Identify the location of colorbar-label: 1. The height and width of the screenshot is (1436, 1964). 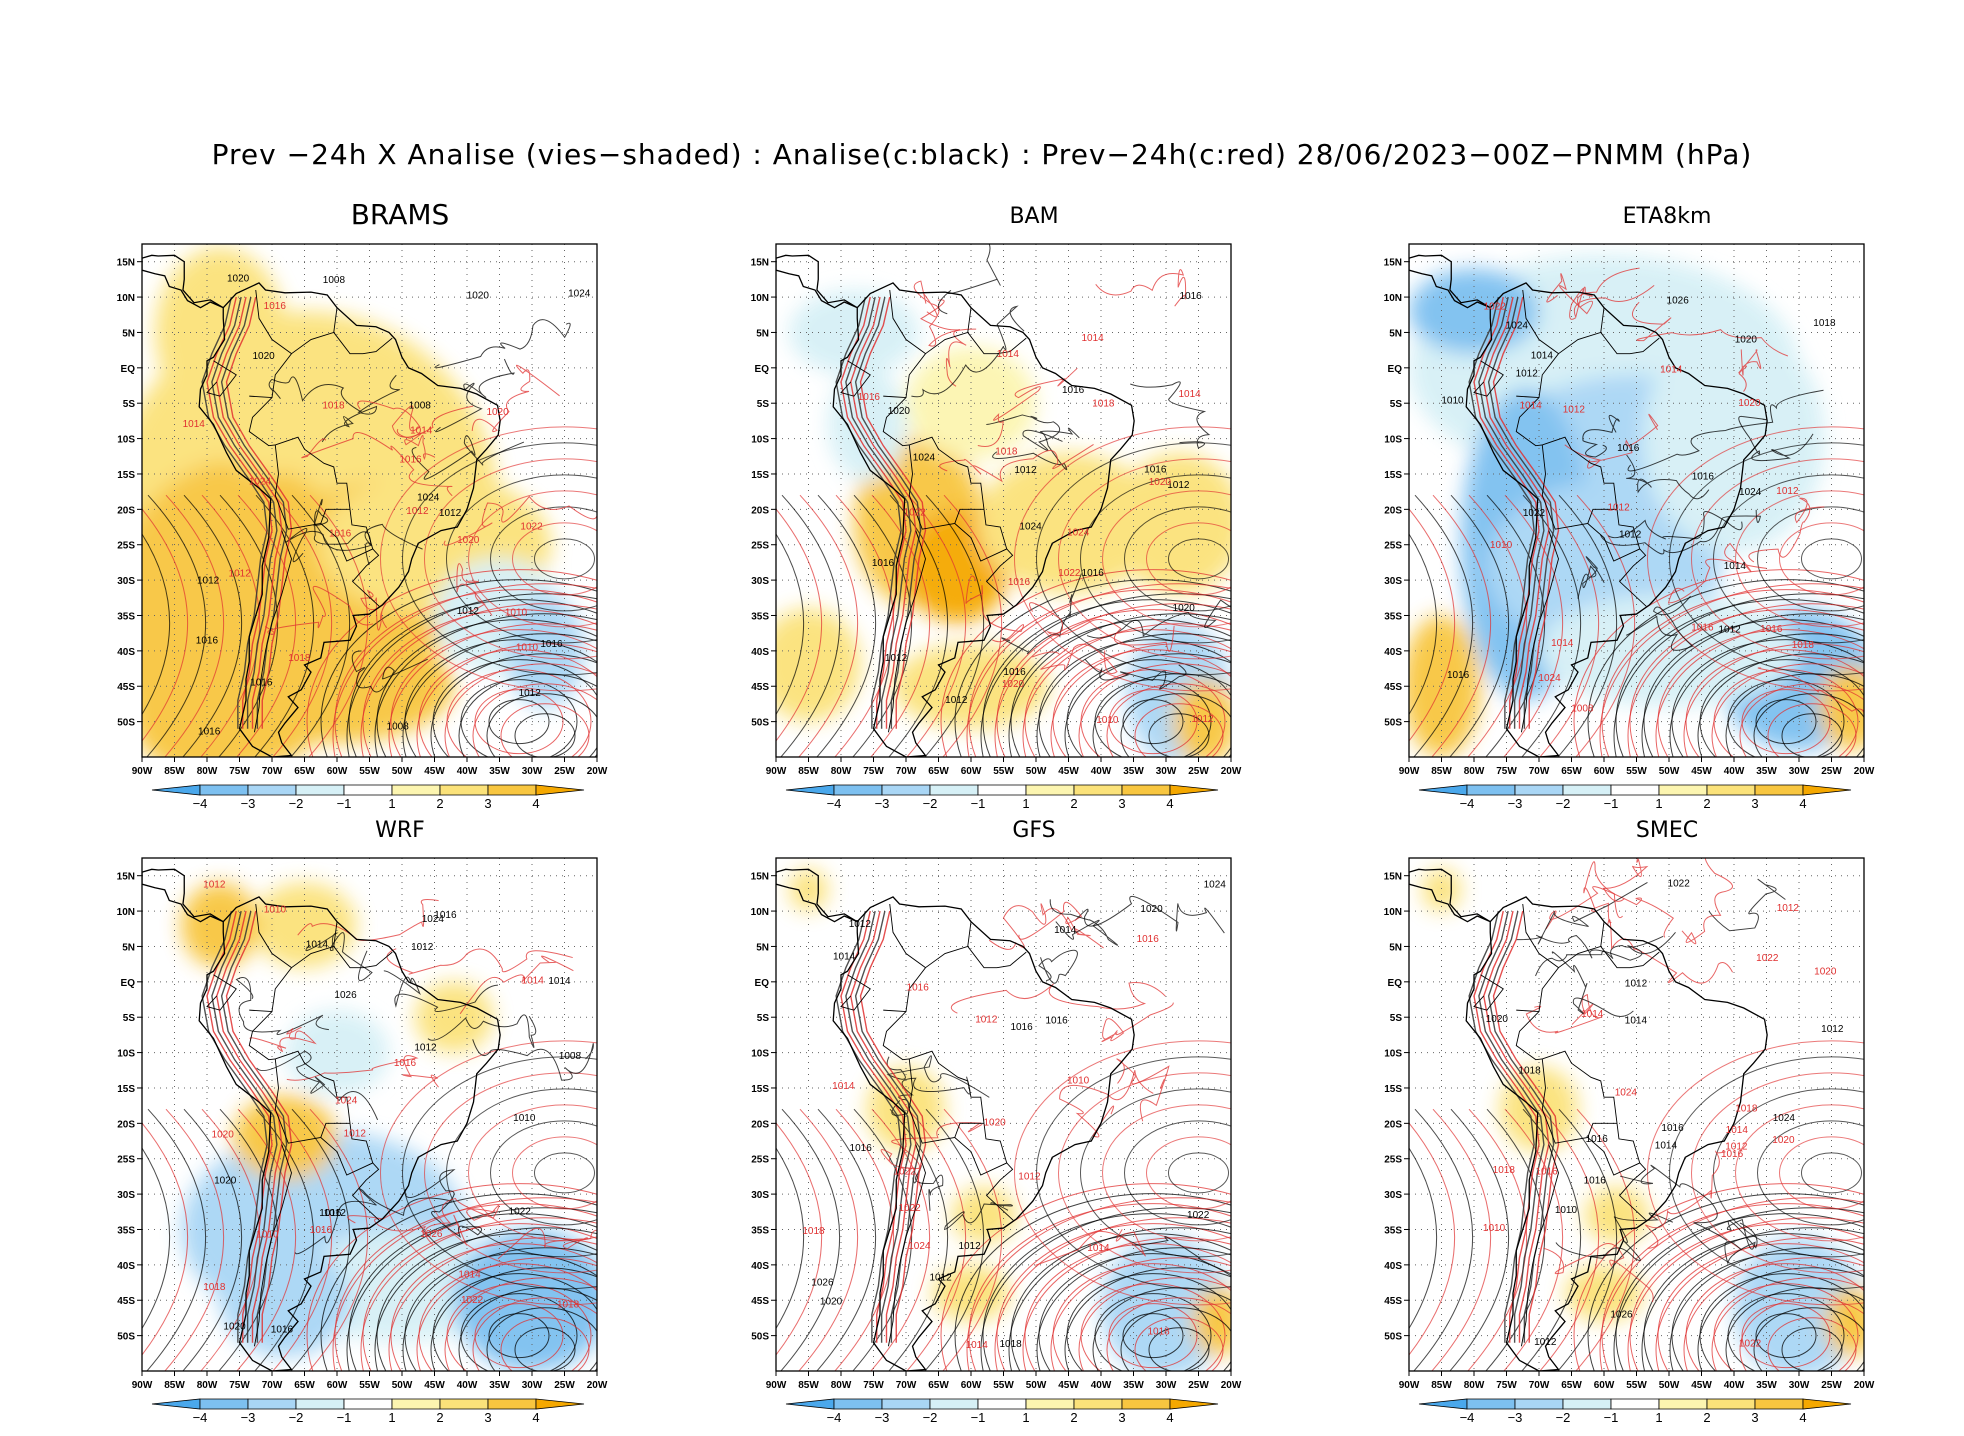
(1658, 1417).